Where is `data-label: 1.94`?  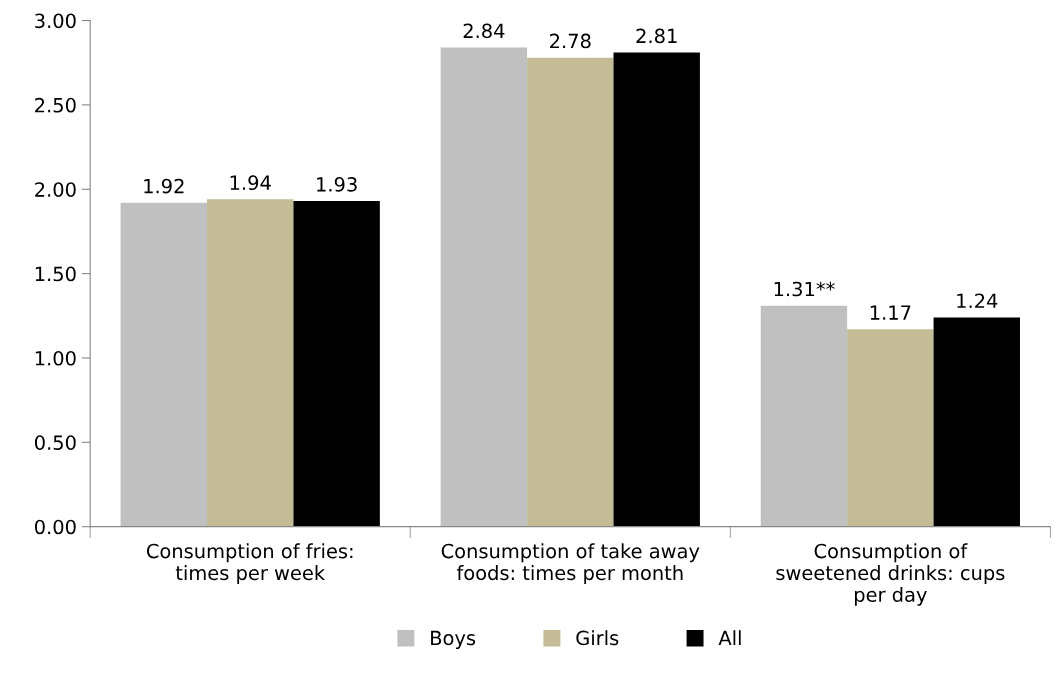 data-label: 1.94 is located at coordinates (250, 183).